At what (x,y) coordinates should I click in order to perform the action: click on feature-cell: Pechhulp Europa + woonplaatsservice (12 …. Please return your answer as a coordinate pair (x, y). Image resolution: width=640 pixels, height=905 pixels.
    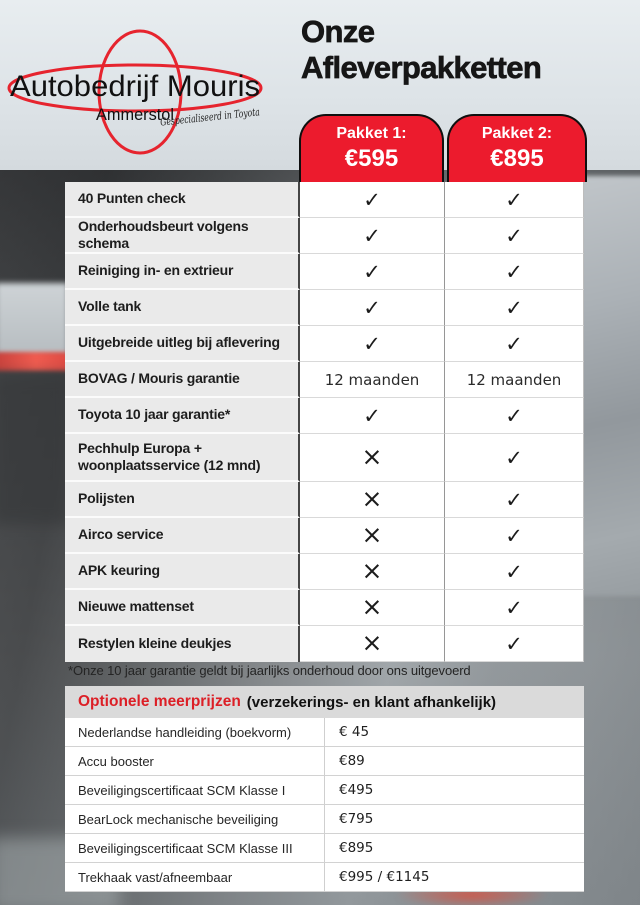
    Looking at the image, I should click on (182, 458).